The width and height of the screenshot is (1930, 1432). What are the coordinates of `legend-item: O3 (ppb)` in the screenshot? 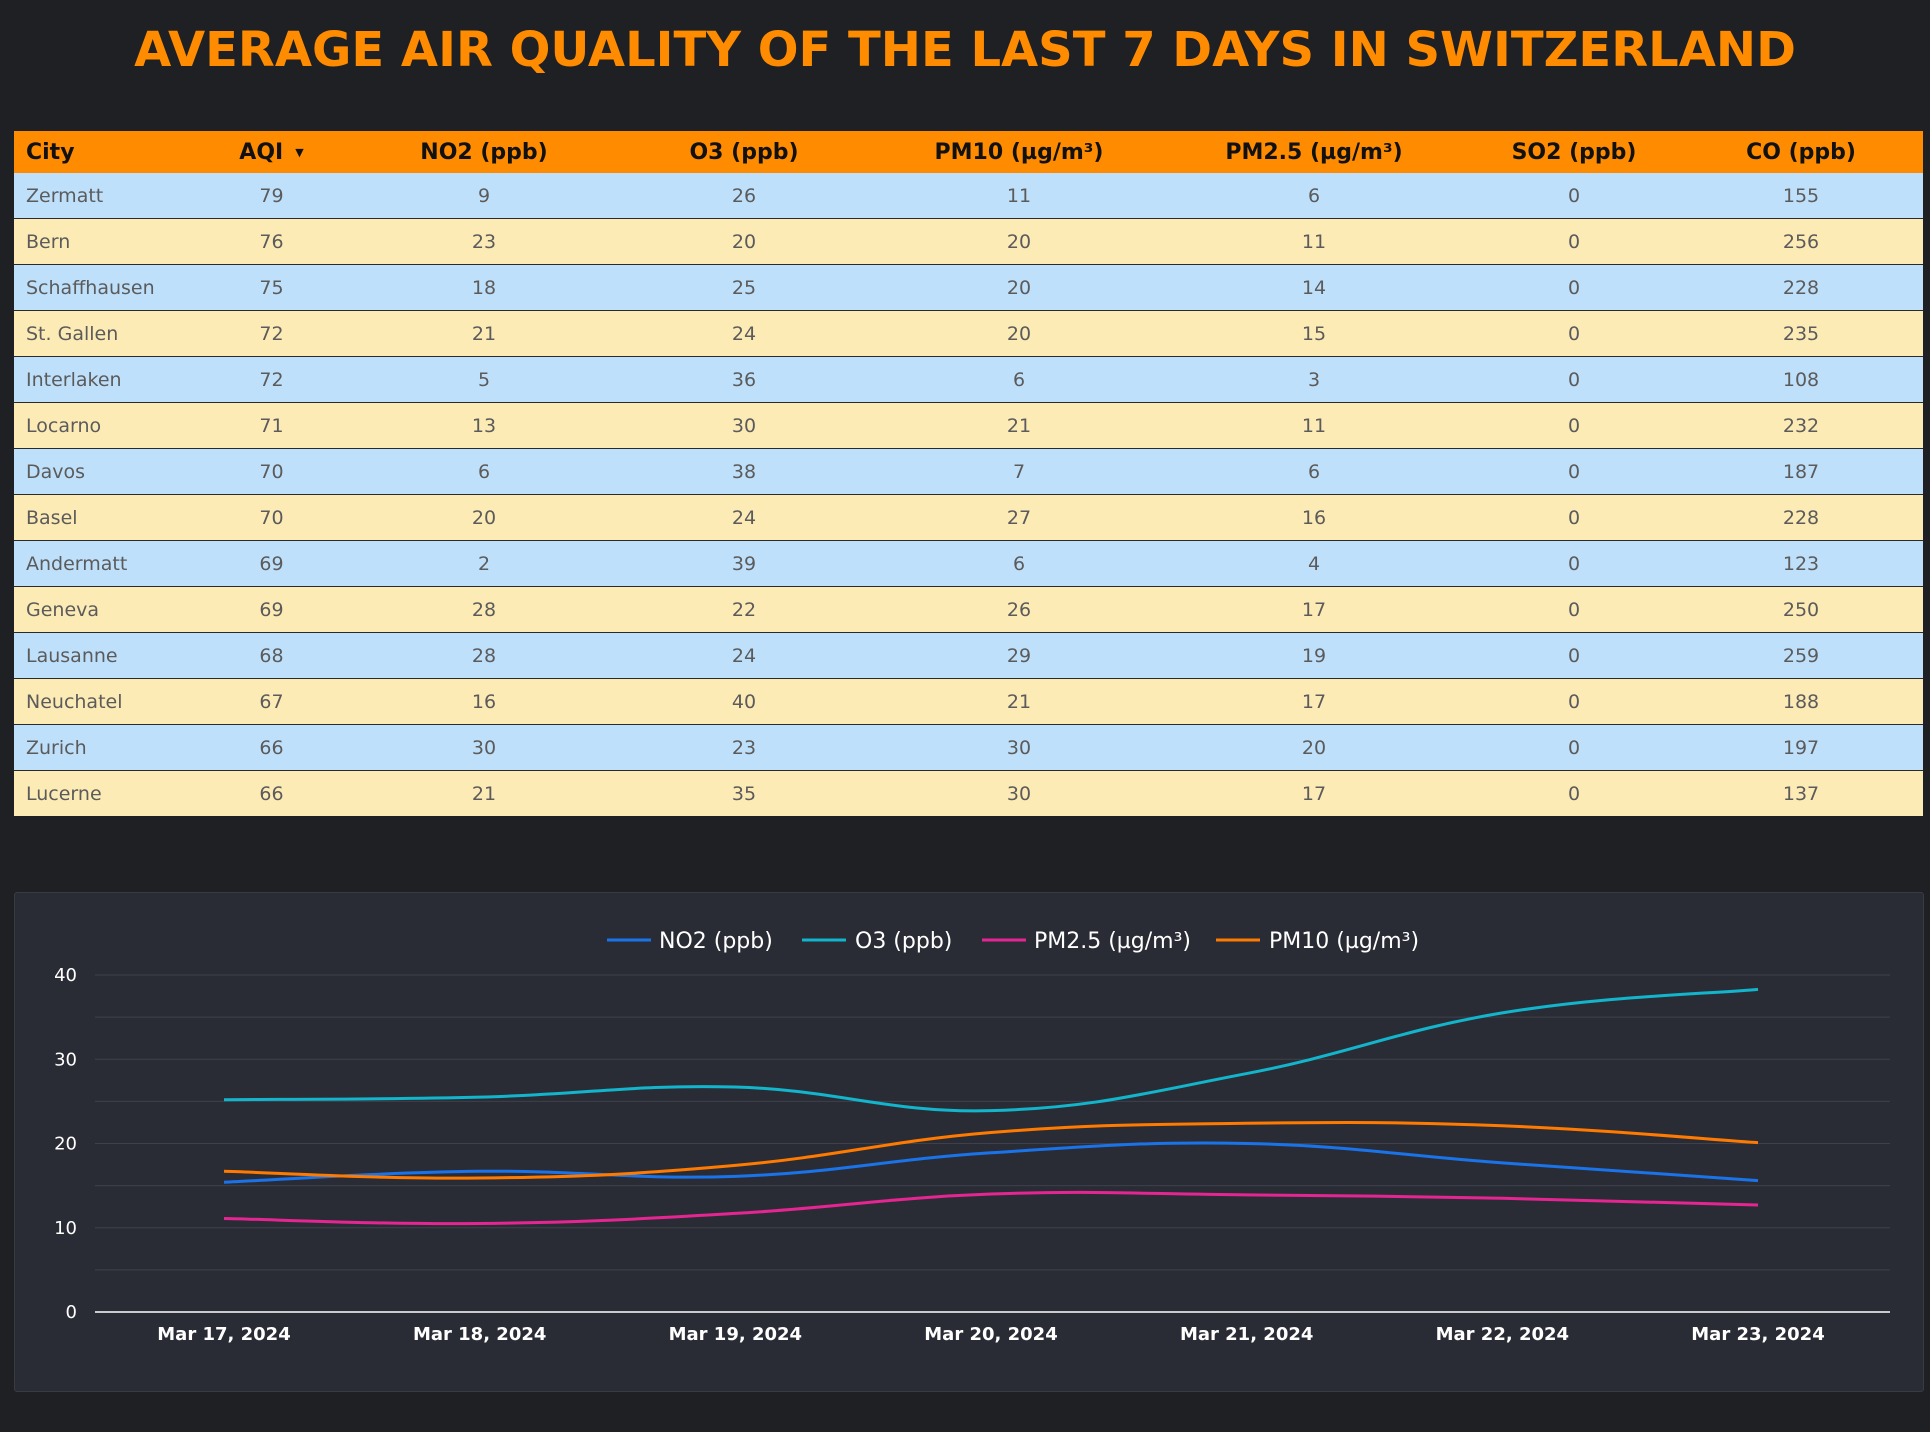 It's located at (877, 941).